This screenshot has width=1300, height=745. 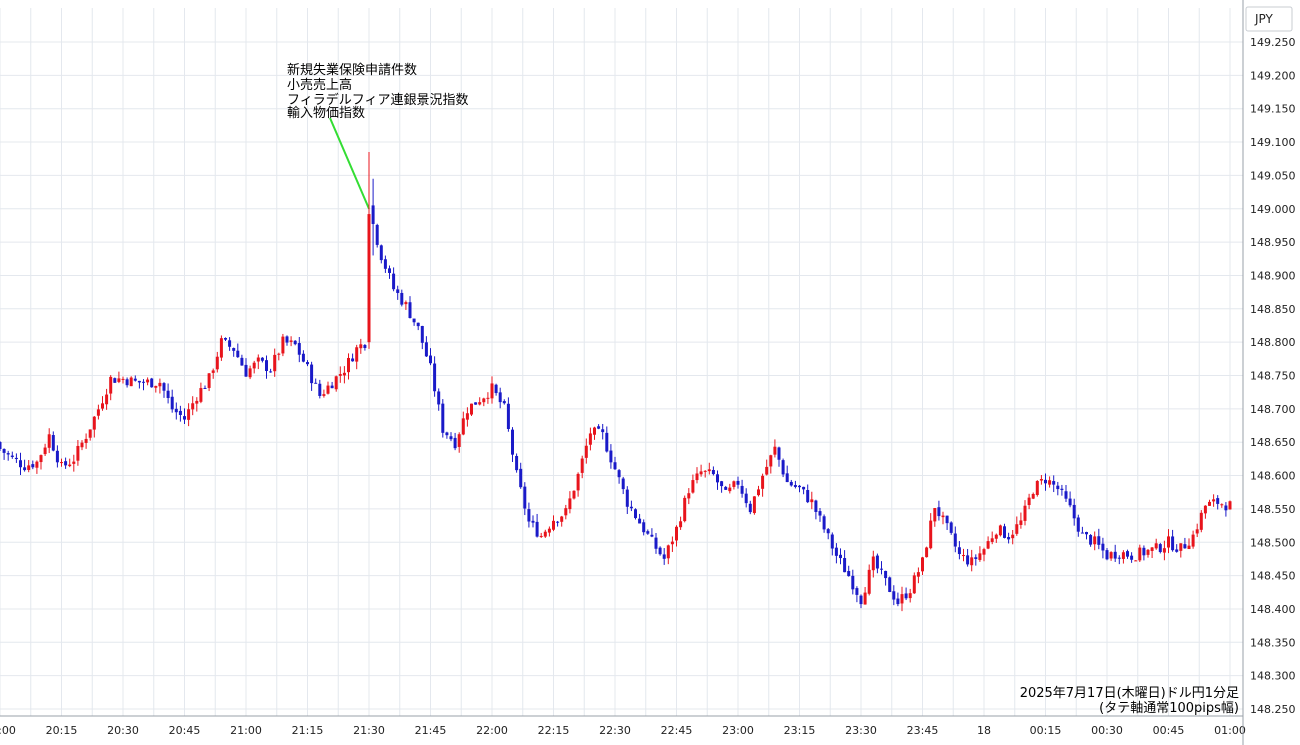 What do you see at coordinates (369, 730) in the screenshot?
I see `x-tick-label: 21:30` at bounding box center [369, 730].